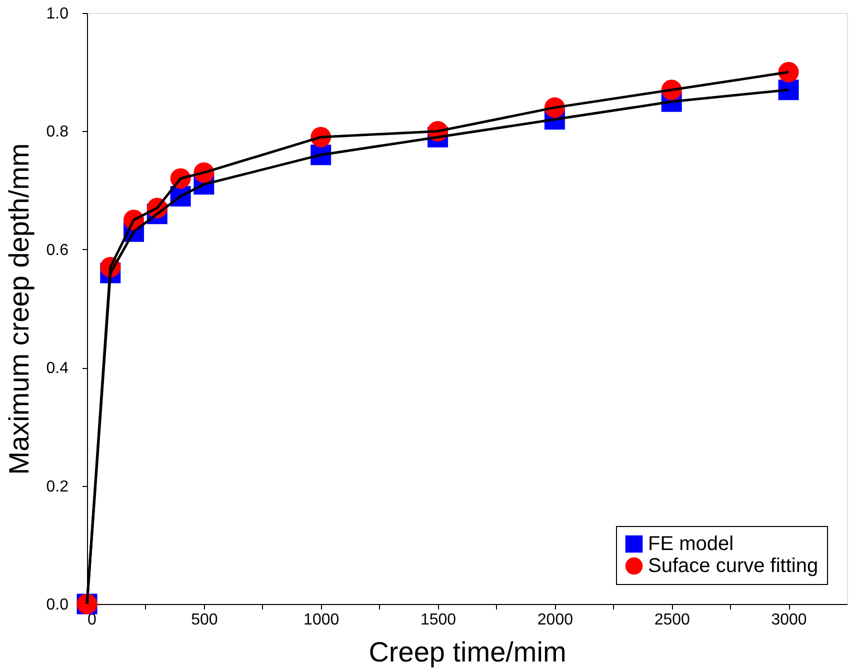 The image size is (852, 672). What do you see at coordinates (92, 620) in the screenshot?
I see `x-tick-label: 0` at bounding box center [92, 620].